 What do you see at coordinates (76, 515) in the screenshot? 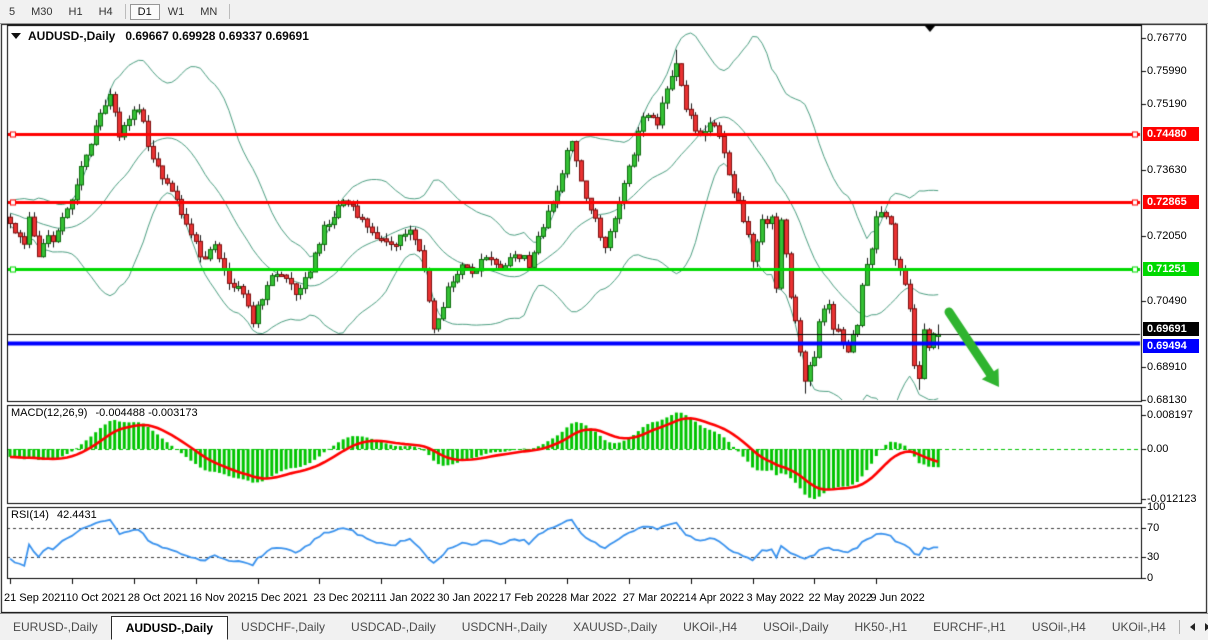
I see `rsi-value: 42.4431` at bounding box center [76, 515].